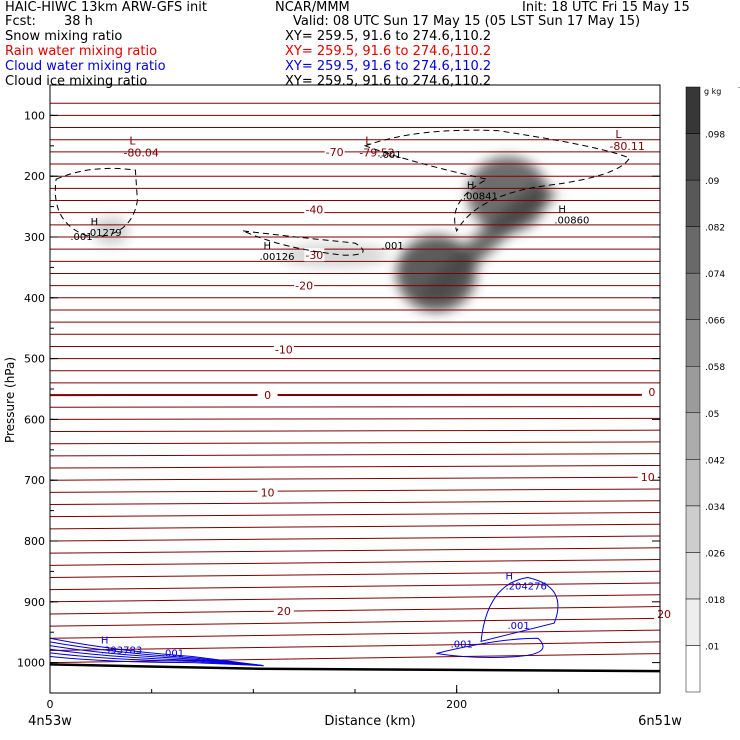 This screenshot has height=740, width=740. I want to click on colorbar-tick-label: .05, so click(712, 415).